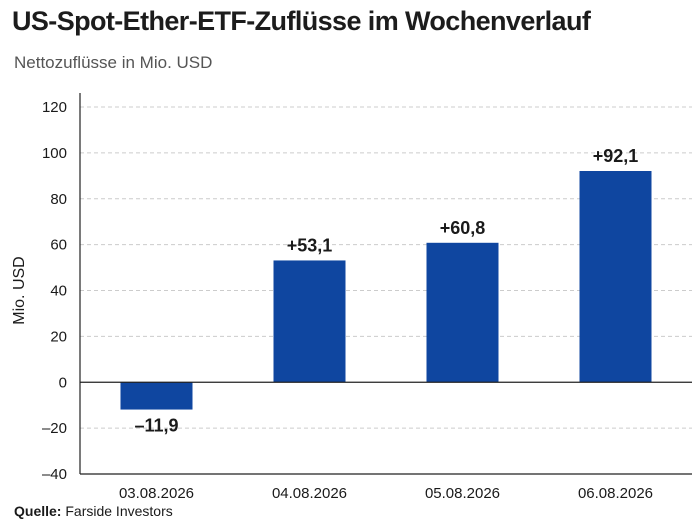 This screenshot has width=694, height=525. What do you see at coordinates (310, 245) in the screenshot?
I see `data-label: +53,1` at bounding box center [310, 245].